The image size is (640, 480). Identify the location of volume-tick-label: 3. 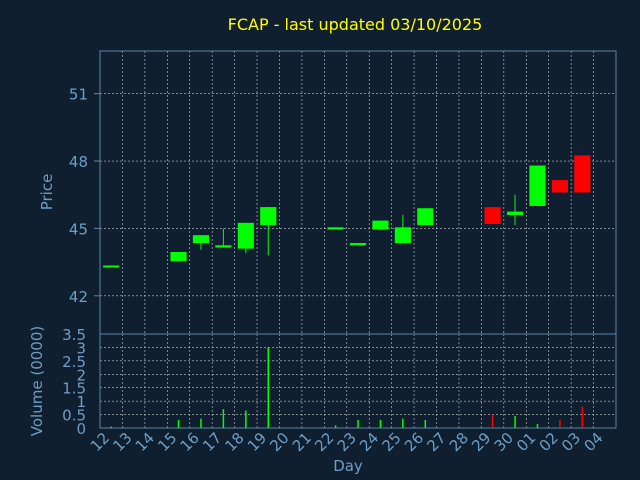
(81, 348).